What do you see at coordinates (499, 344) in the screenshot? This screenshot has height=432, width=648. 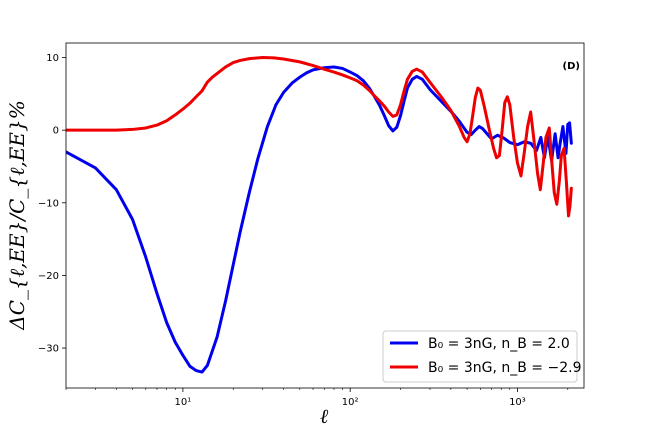 I see `legend-label-series-1: B₀ = 3nG, n_B = 2.0` at bounding box center [499, 344].